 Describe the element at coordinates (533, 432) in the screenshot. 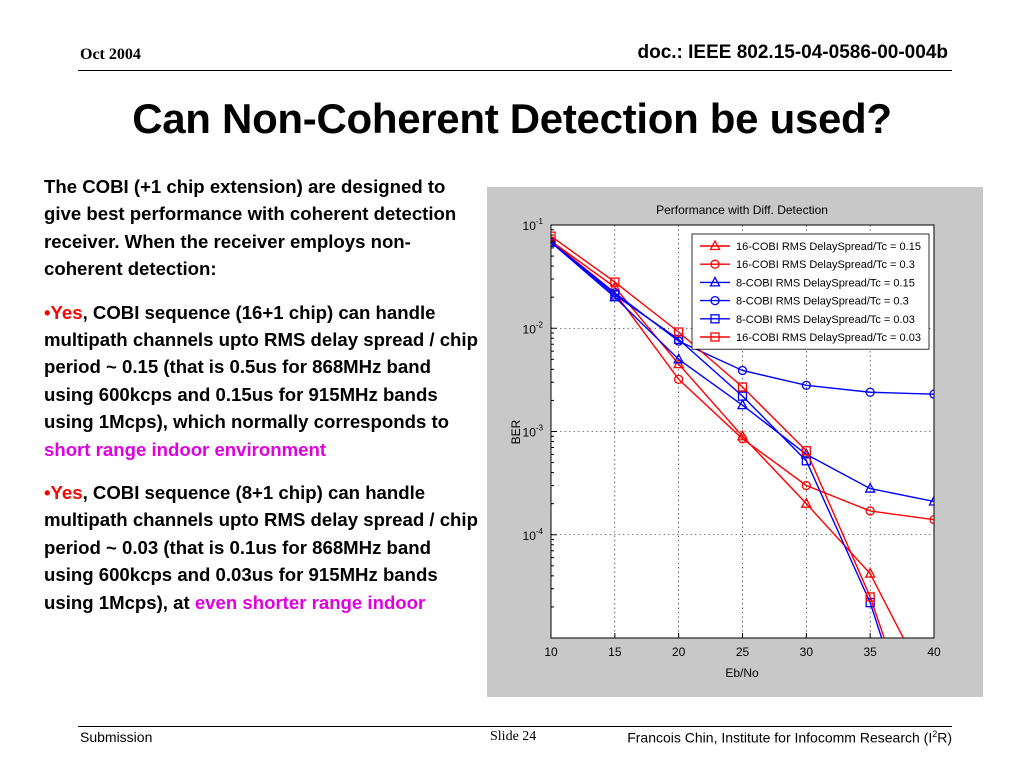

I see `y-tick-label: 10⁻³` at that location.